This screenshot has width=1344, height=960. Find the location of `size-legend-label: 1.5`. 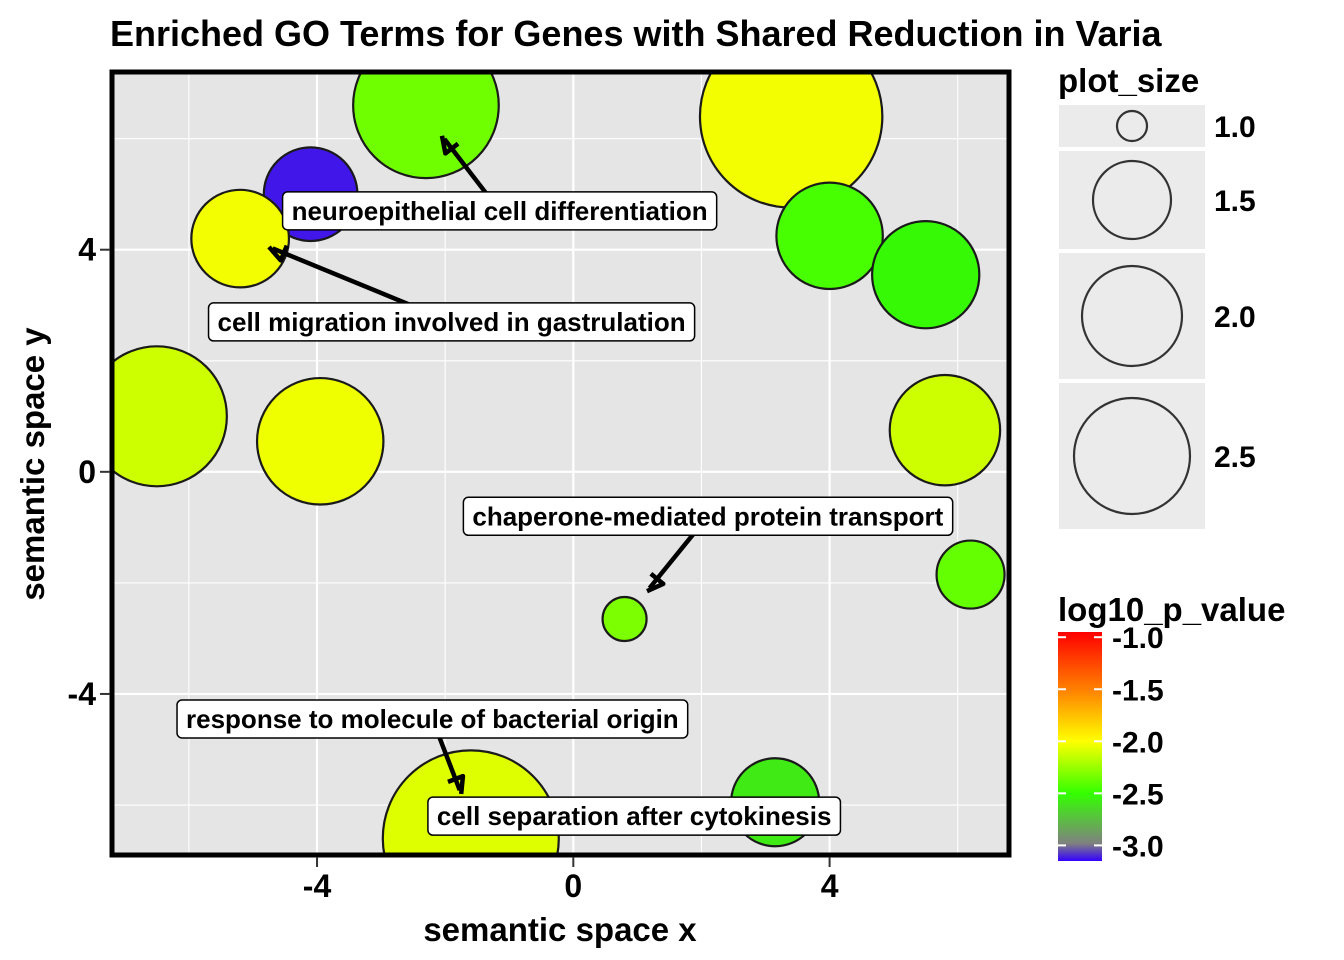

size-legend-label: 1.5 is located at coordinates (1235, 201).